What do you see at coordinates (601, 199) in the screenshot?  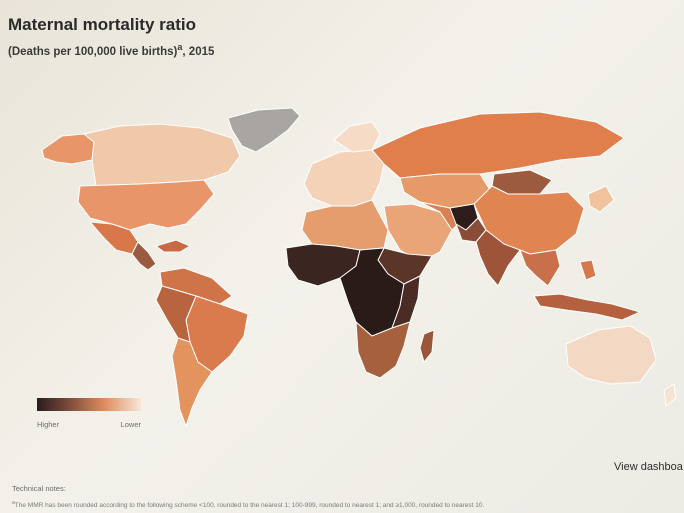 I see `east-asia-islands` at bounding box center [601, 199].